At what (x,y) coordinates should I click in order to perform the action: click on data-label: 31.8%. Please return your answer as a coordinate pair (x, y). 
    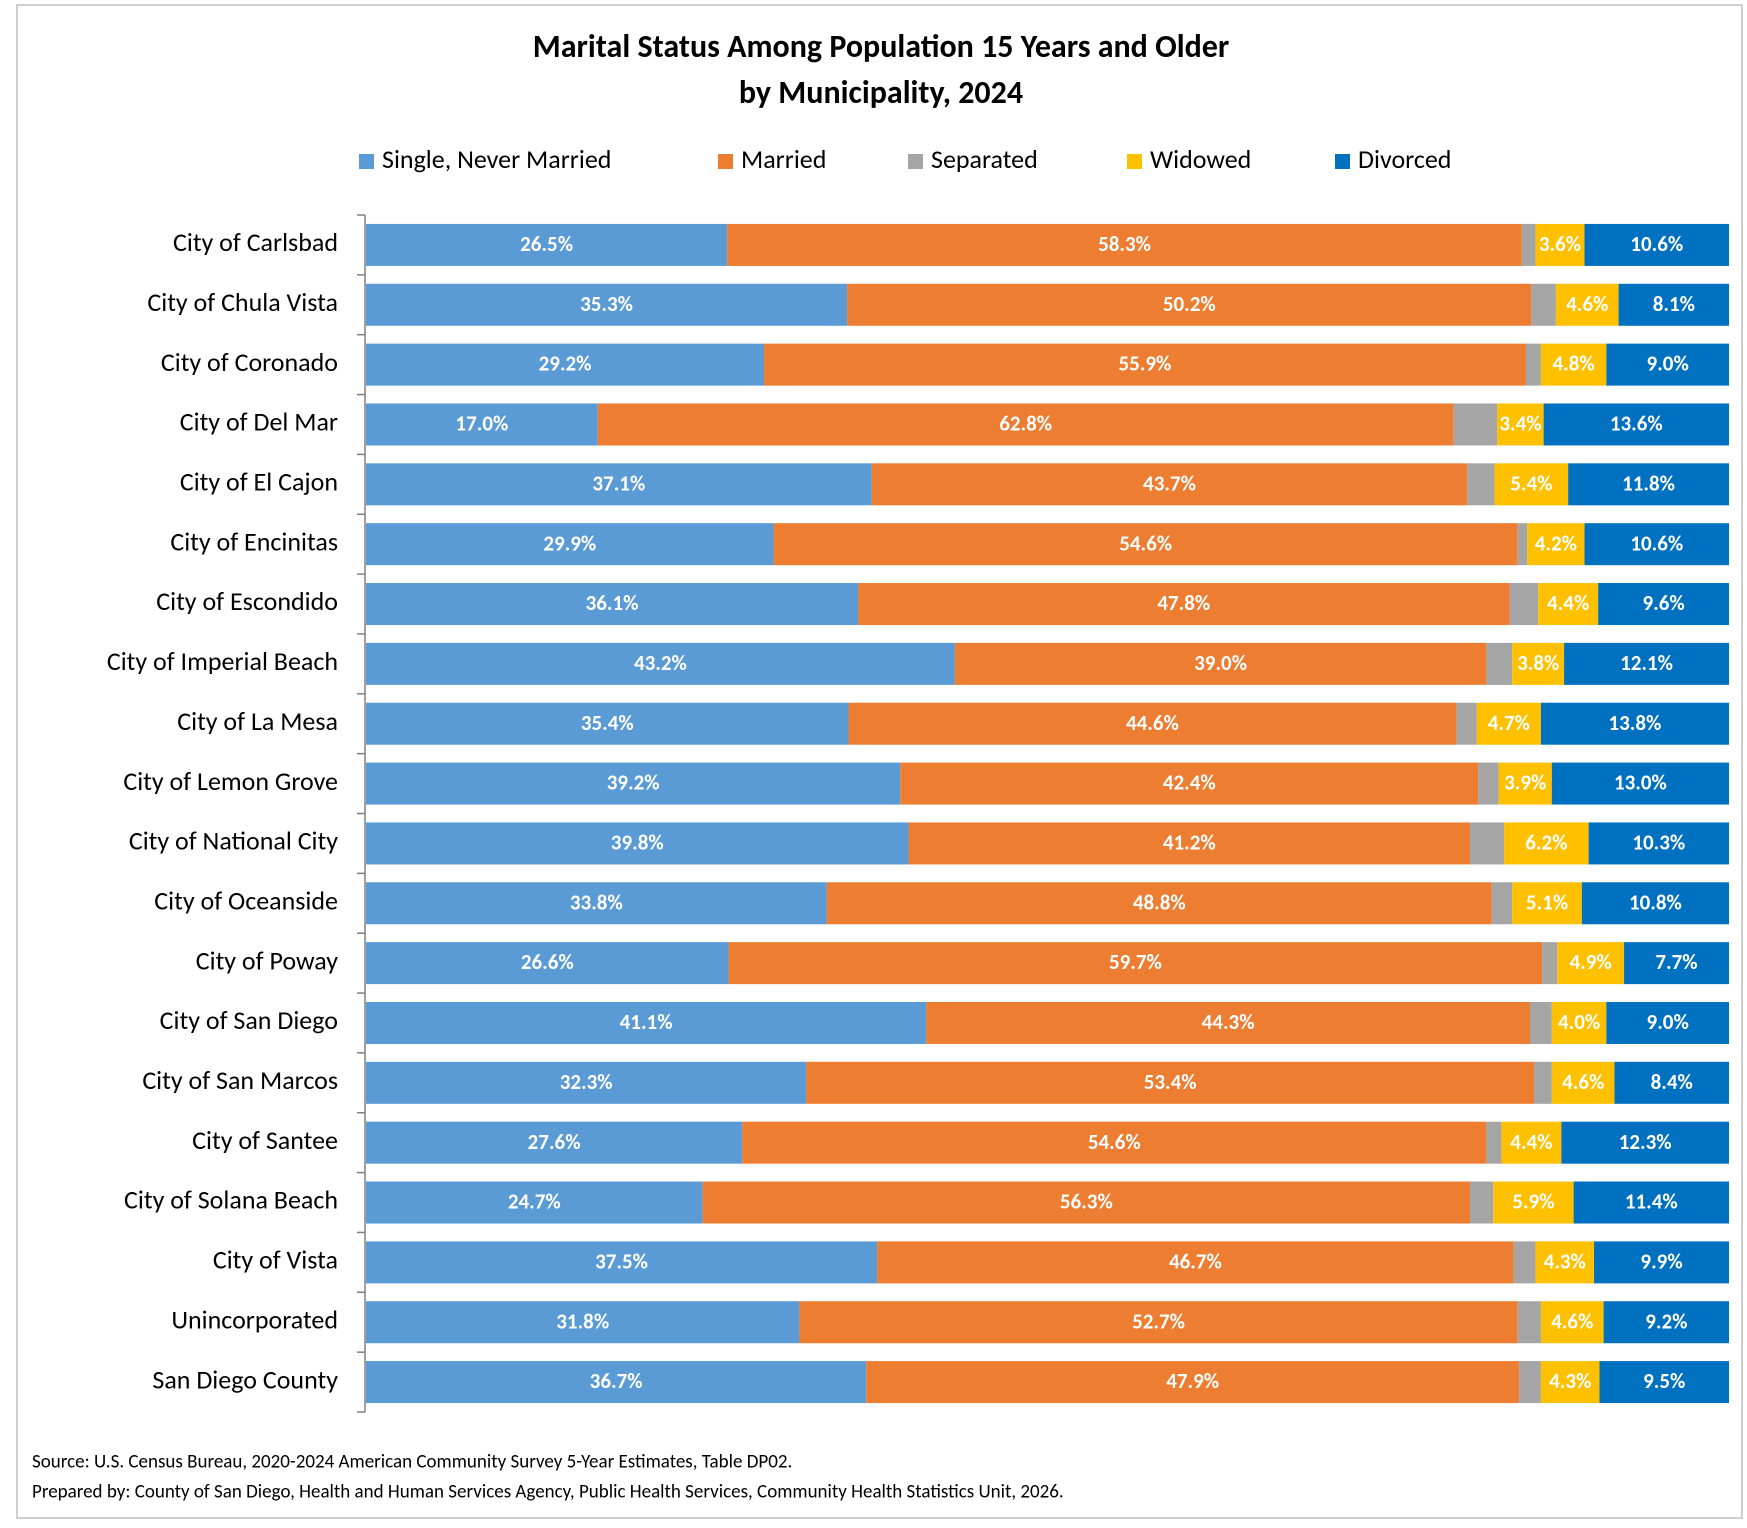
    Looking at the image, I should click on (582, 1321).